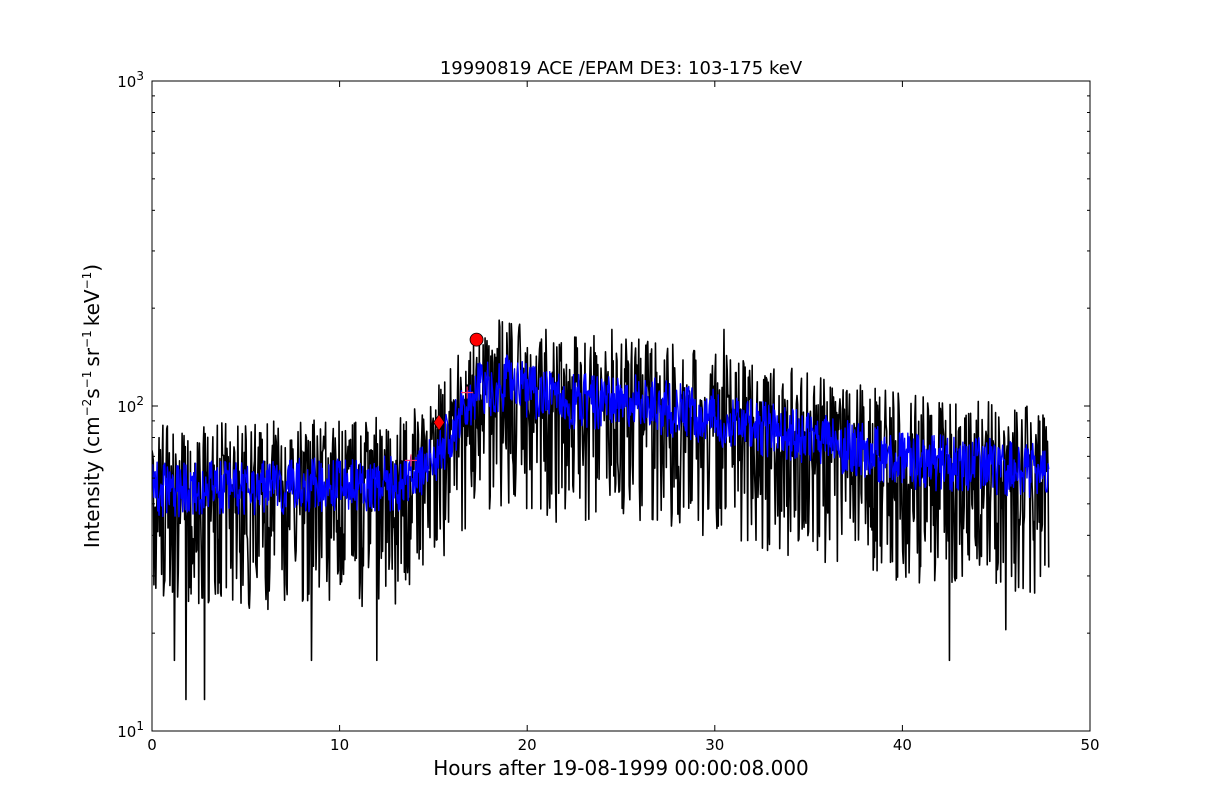  What do you see at coordinates (621, 68) in the screenshot?
I see `chart-title: 19990819 ACE /EPAM DE3: 103-175 keV` at bounding box center [621, 68].